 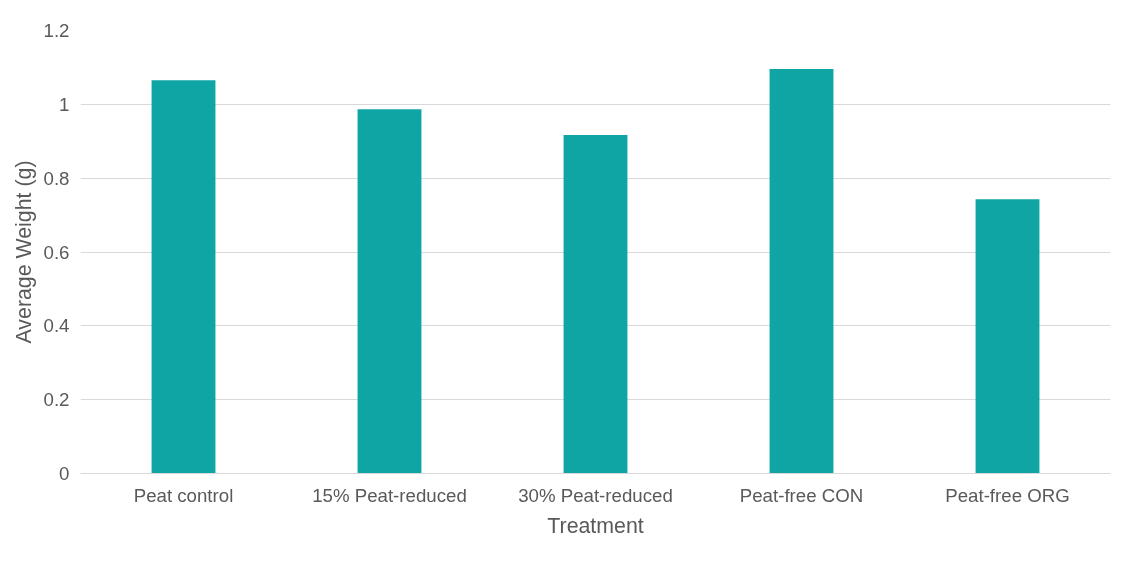 What do you see at coordinates (389, 495) in the screenshot?
I see `x-tick-label: 15% Peat-reduced` at bounding box center [389, 495].